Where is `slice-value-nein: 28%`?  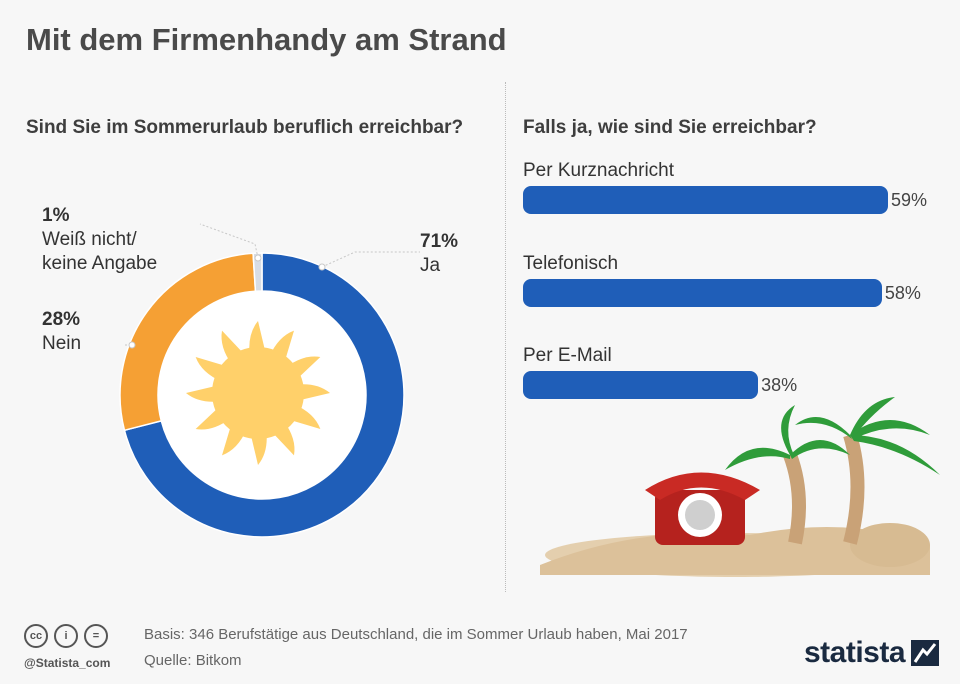 slice-value-nein: 28% is located at coordinates (61, 319).